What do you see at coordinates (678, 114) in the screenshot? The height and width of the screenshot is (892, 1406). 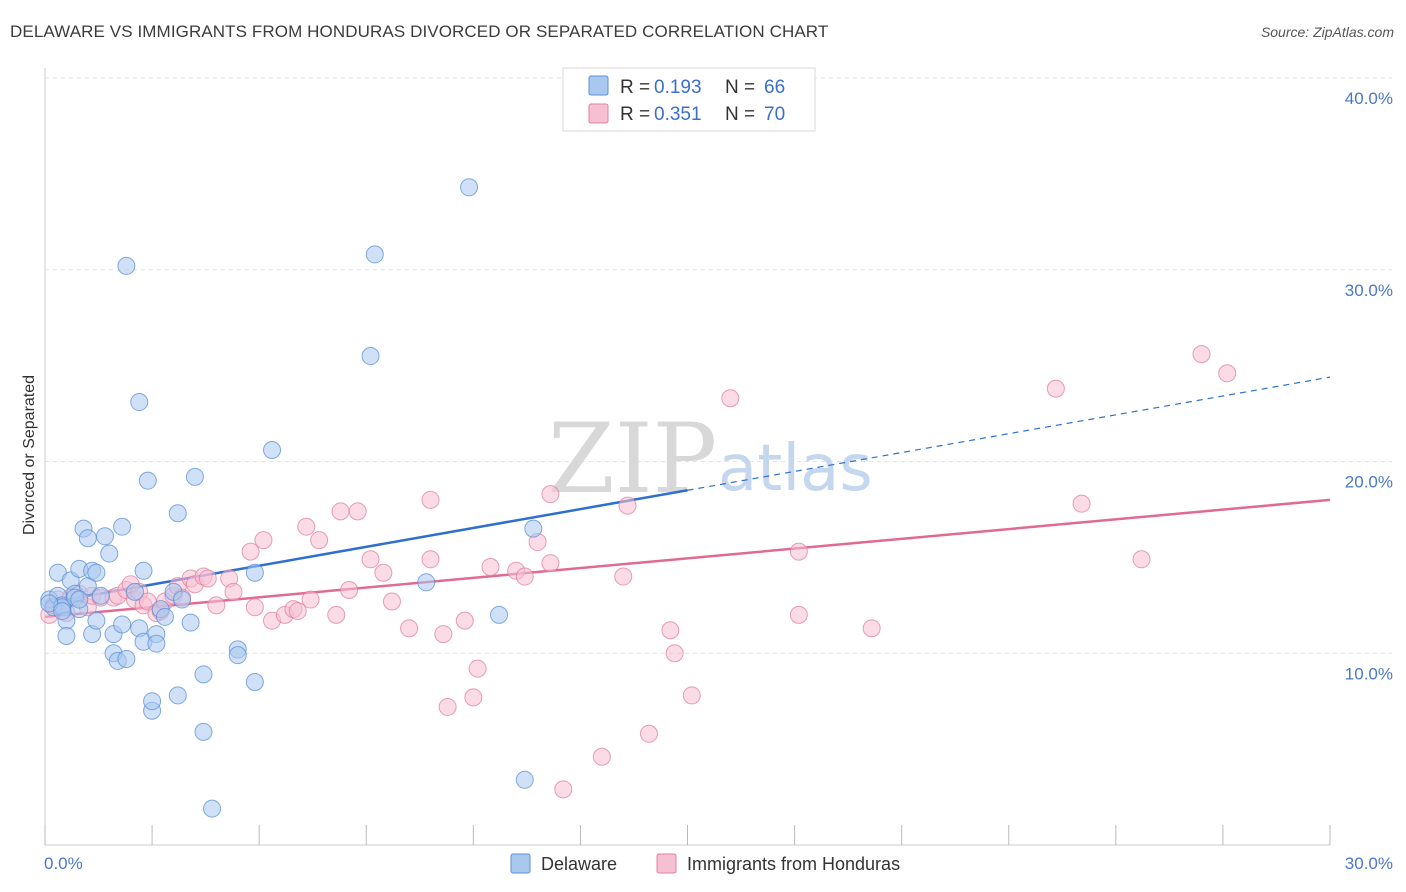 I see `legend-r-value-honduras: 0.351` at bounding box center [678, 114].